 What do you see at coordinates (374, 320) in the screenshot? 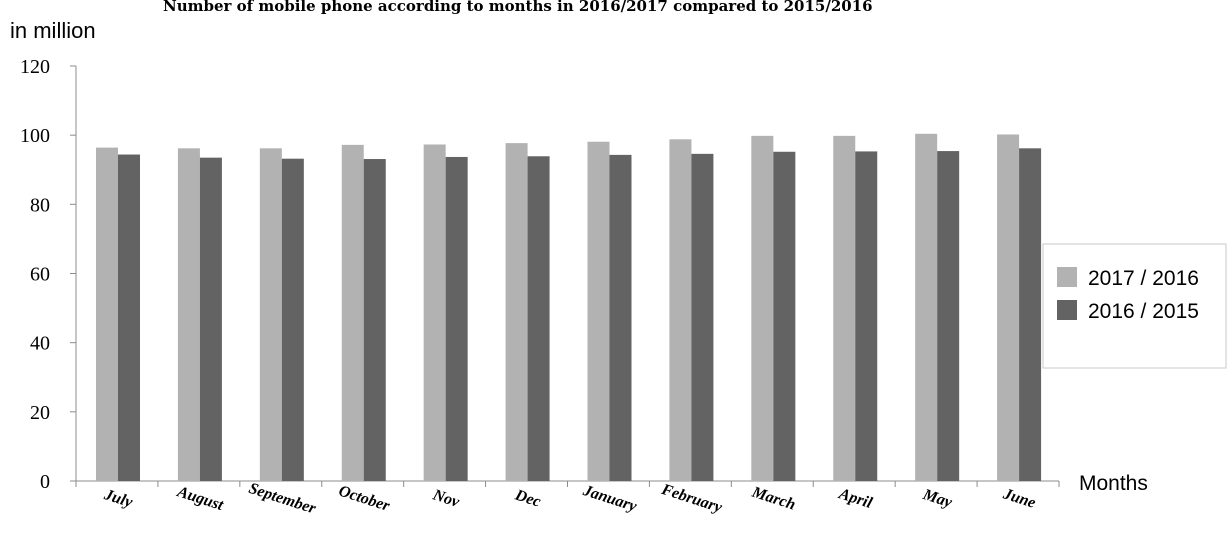
I see `bar-2016-2015-october` at bounding box center [374, 320].